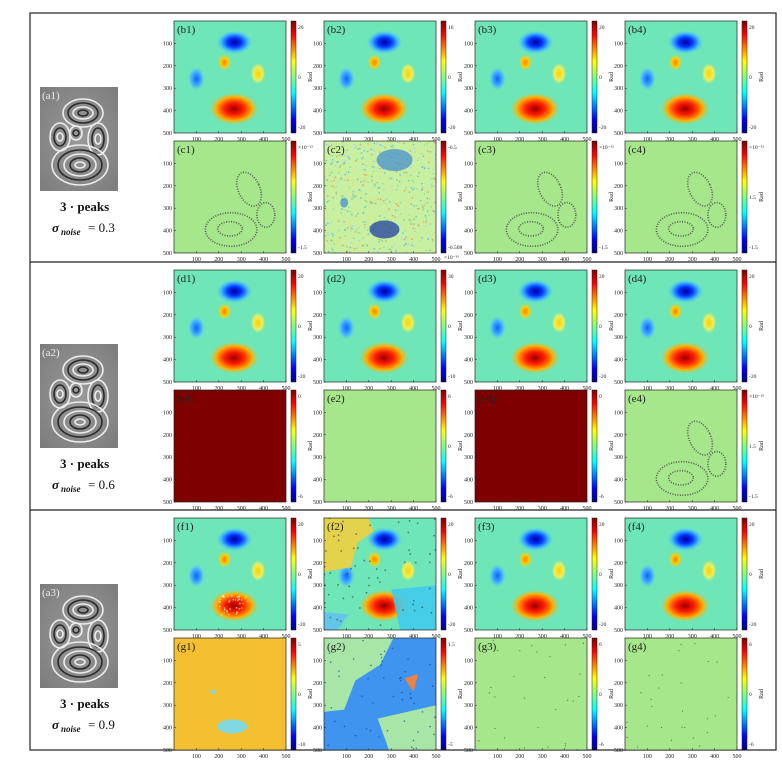 The image size is (782, 764). Describe the element at coordinates (83, 370) in the screenshot. I see `fringe-ring` at that location.